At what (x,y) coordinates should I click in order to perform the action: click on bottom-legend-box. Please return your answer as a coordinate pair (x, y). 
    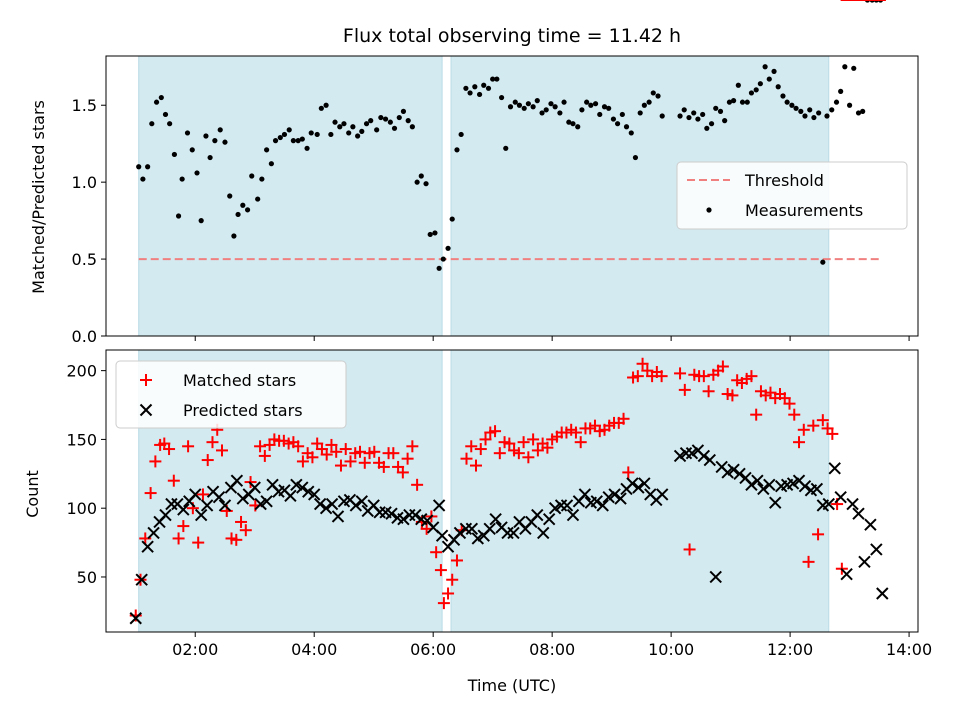
    Looking at the image, I should click on (231, 394).